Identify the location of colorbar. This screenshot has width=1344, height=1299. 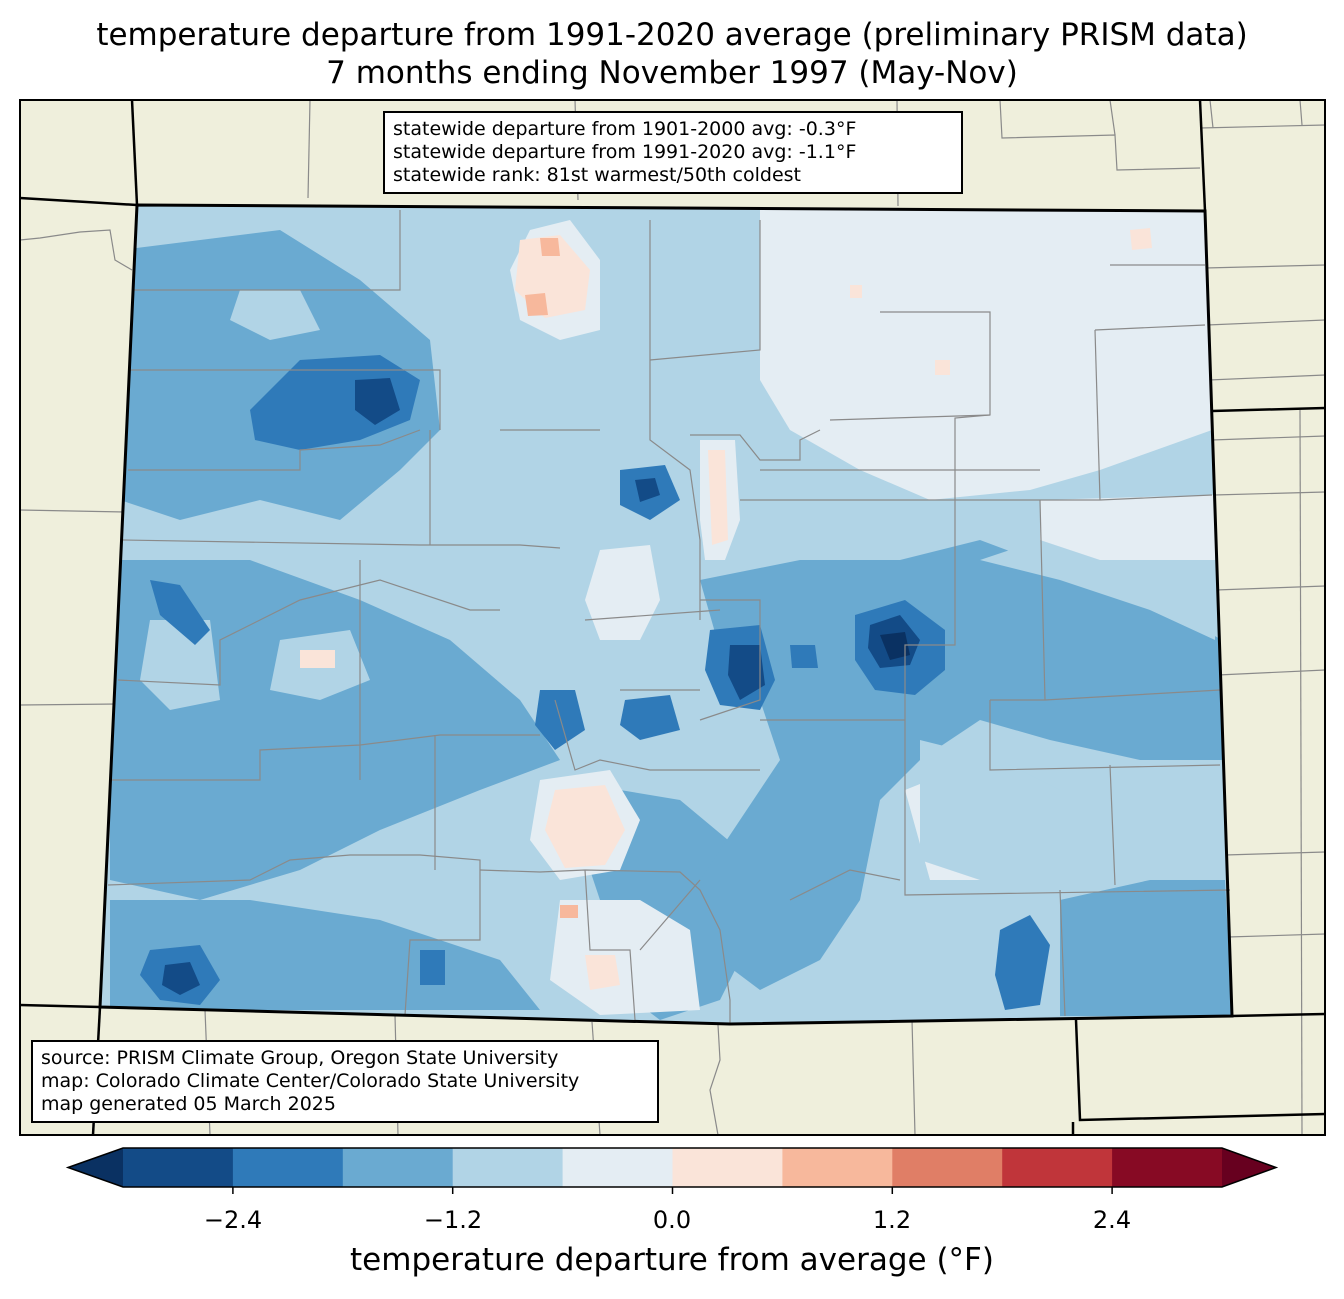
(672, 1170).